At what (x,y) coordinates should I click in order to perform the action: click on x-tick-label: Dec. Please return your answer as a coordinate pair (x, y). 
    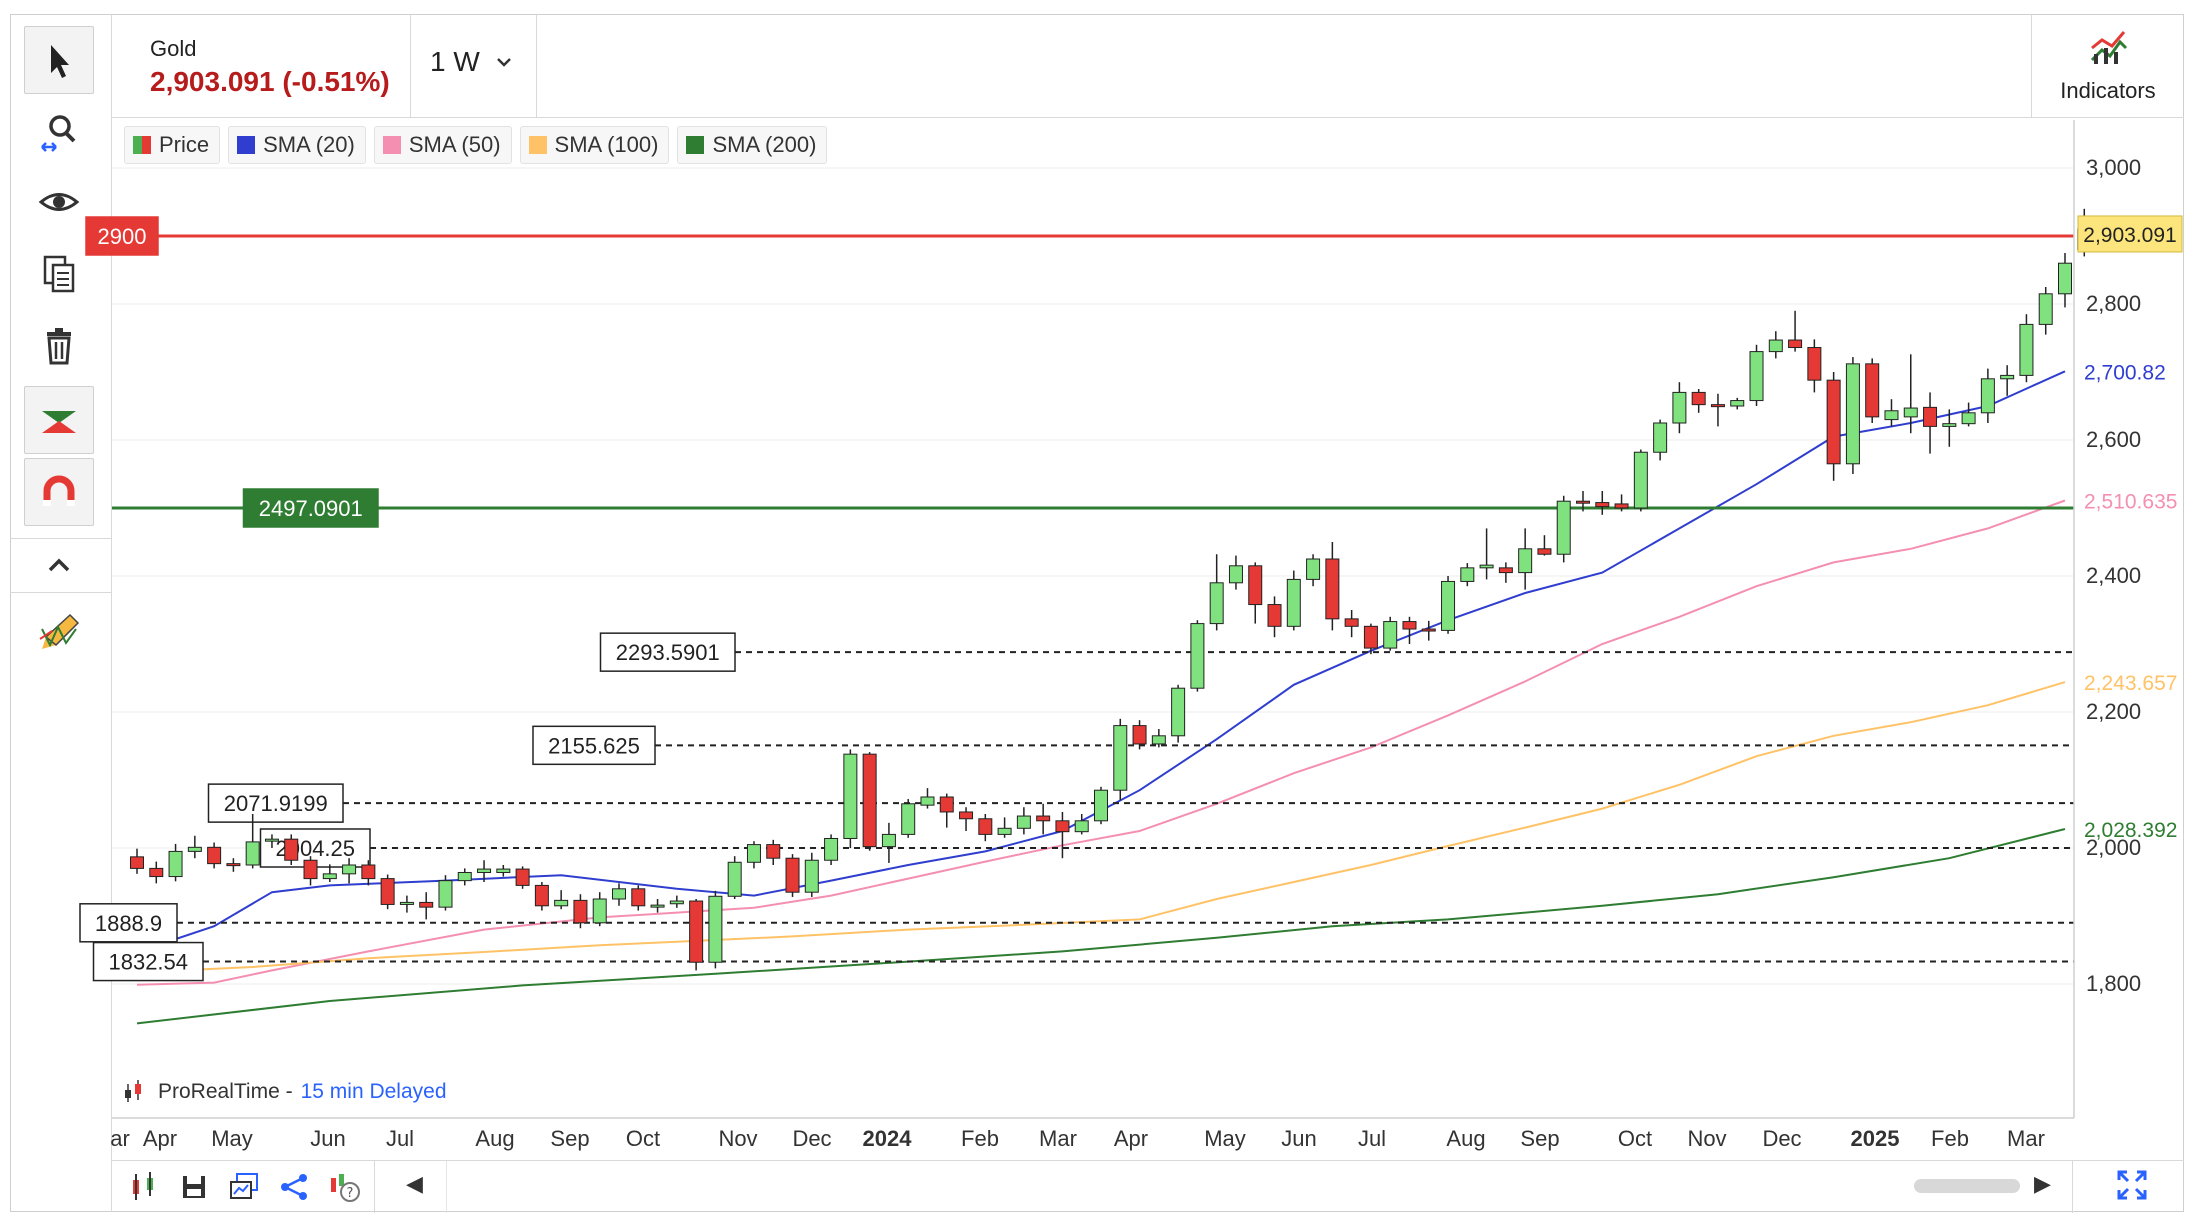
    Looking at the image, I should click on (811, 1138).